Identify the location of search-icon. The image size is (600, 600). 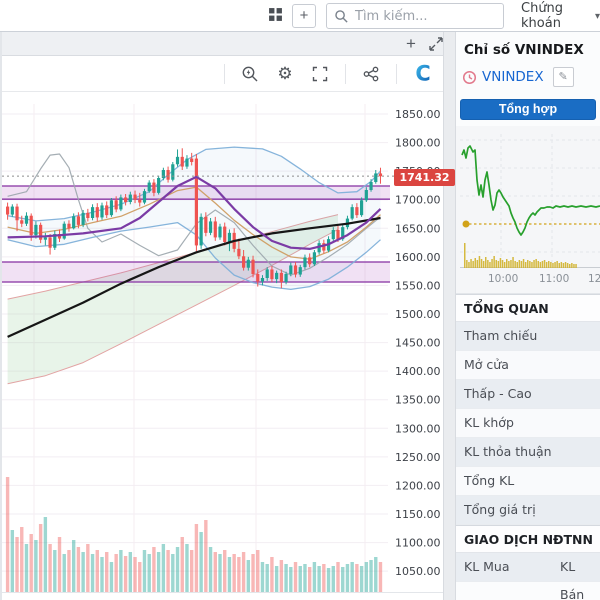
(341, 16).